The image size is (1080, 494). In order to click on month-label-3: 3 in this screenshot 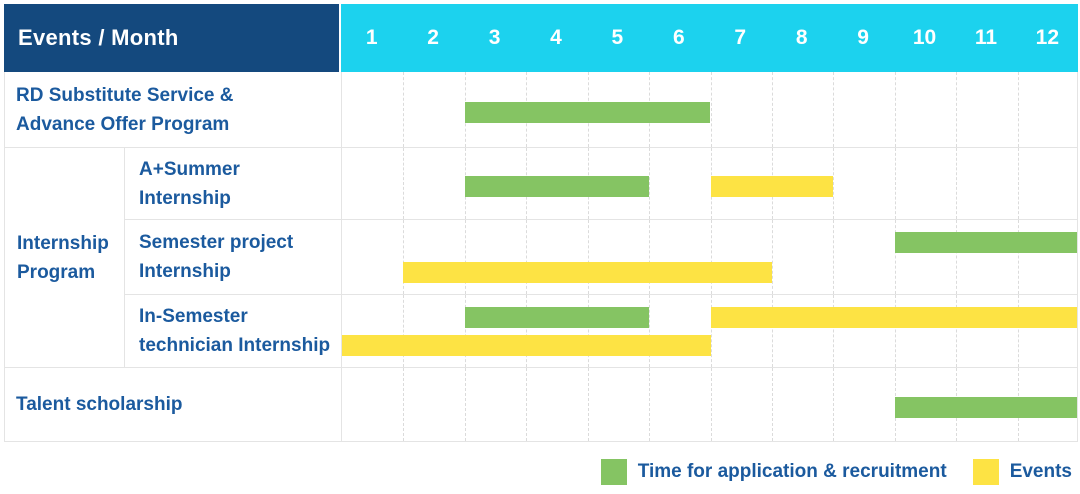, I will do `click(494, 37)`.